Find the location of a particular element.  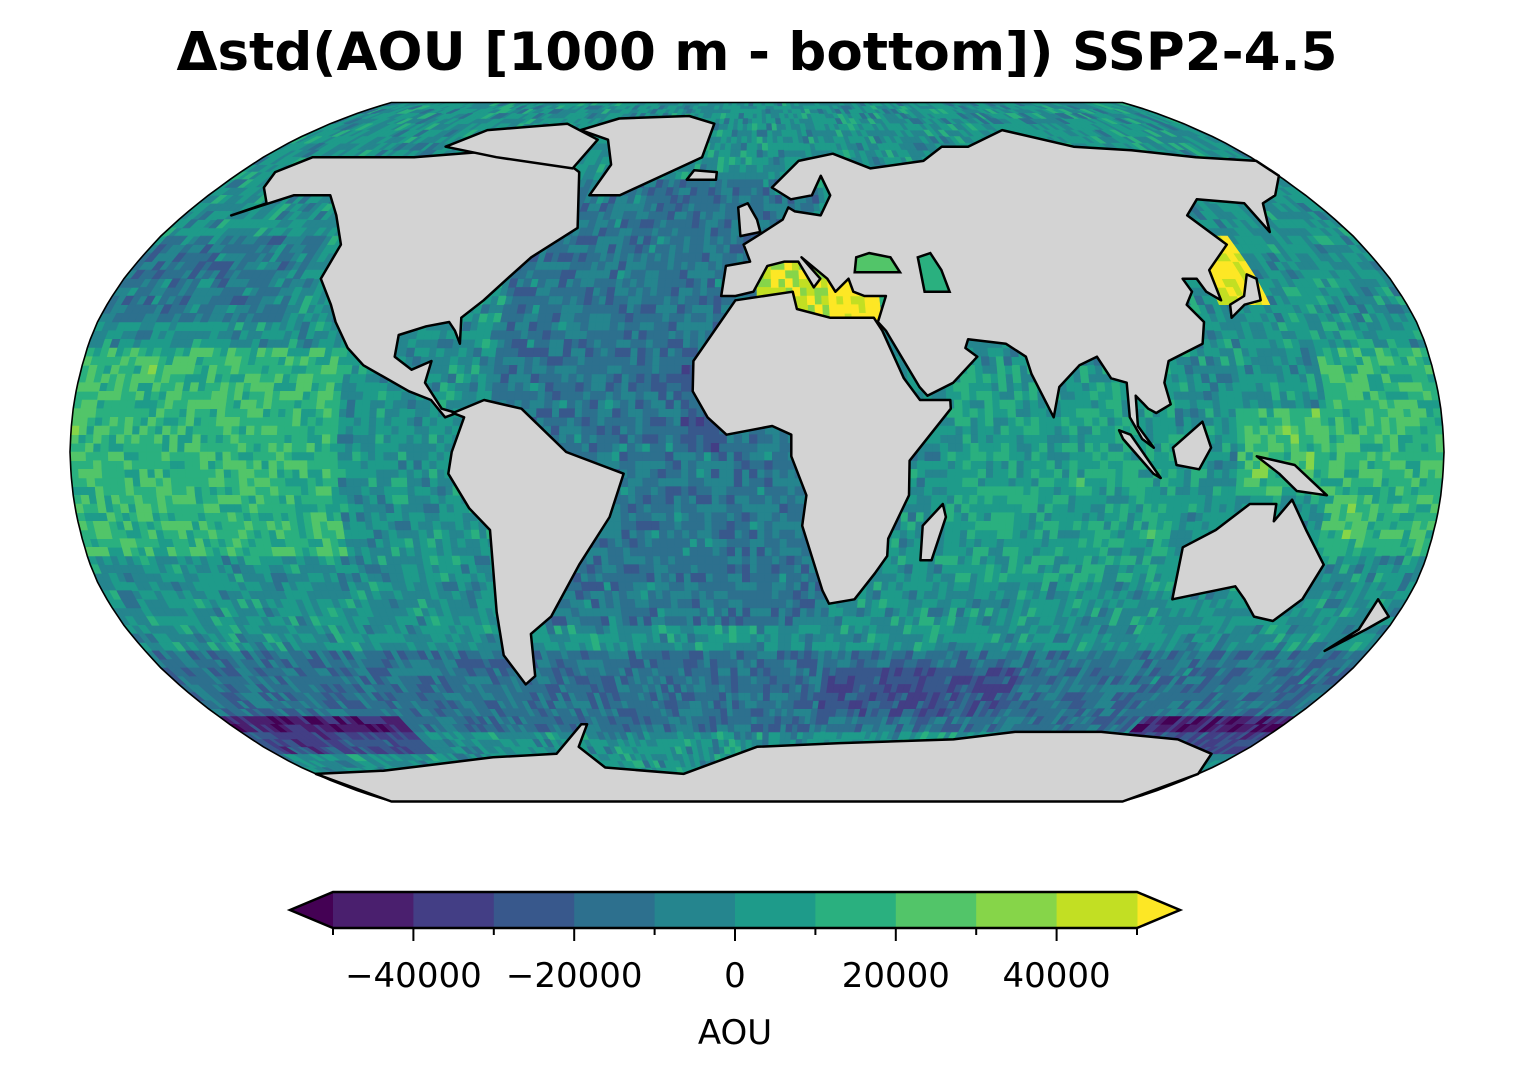

land-eurasia is located at coordinates (1000, 288).